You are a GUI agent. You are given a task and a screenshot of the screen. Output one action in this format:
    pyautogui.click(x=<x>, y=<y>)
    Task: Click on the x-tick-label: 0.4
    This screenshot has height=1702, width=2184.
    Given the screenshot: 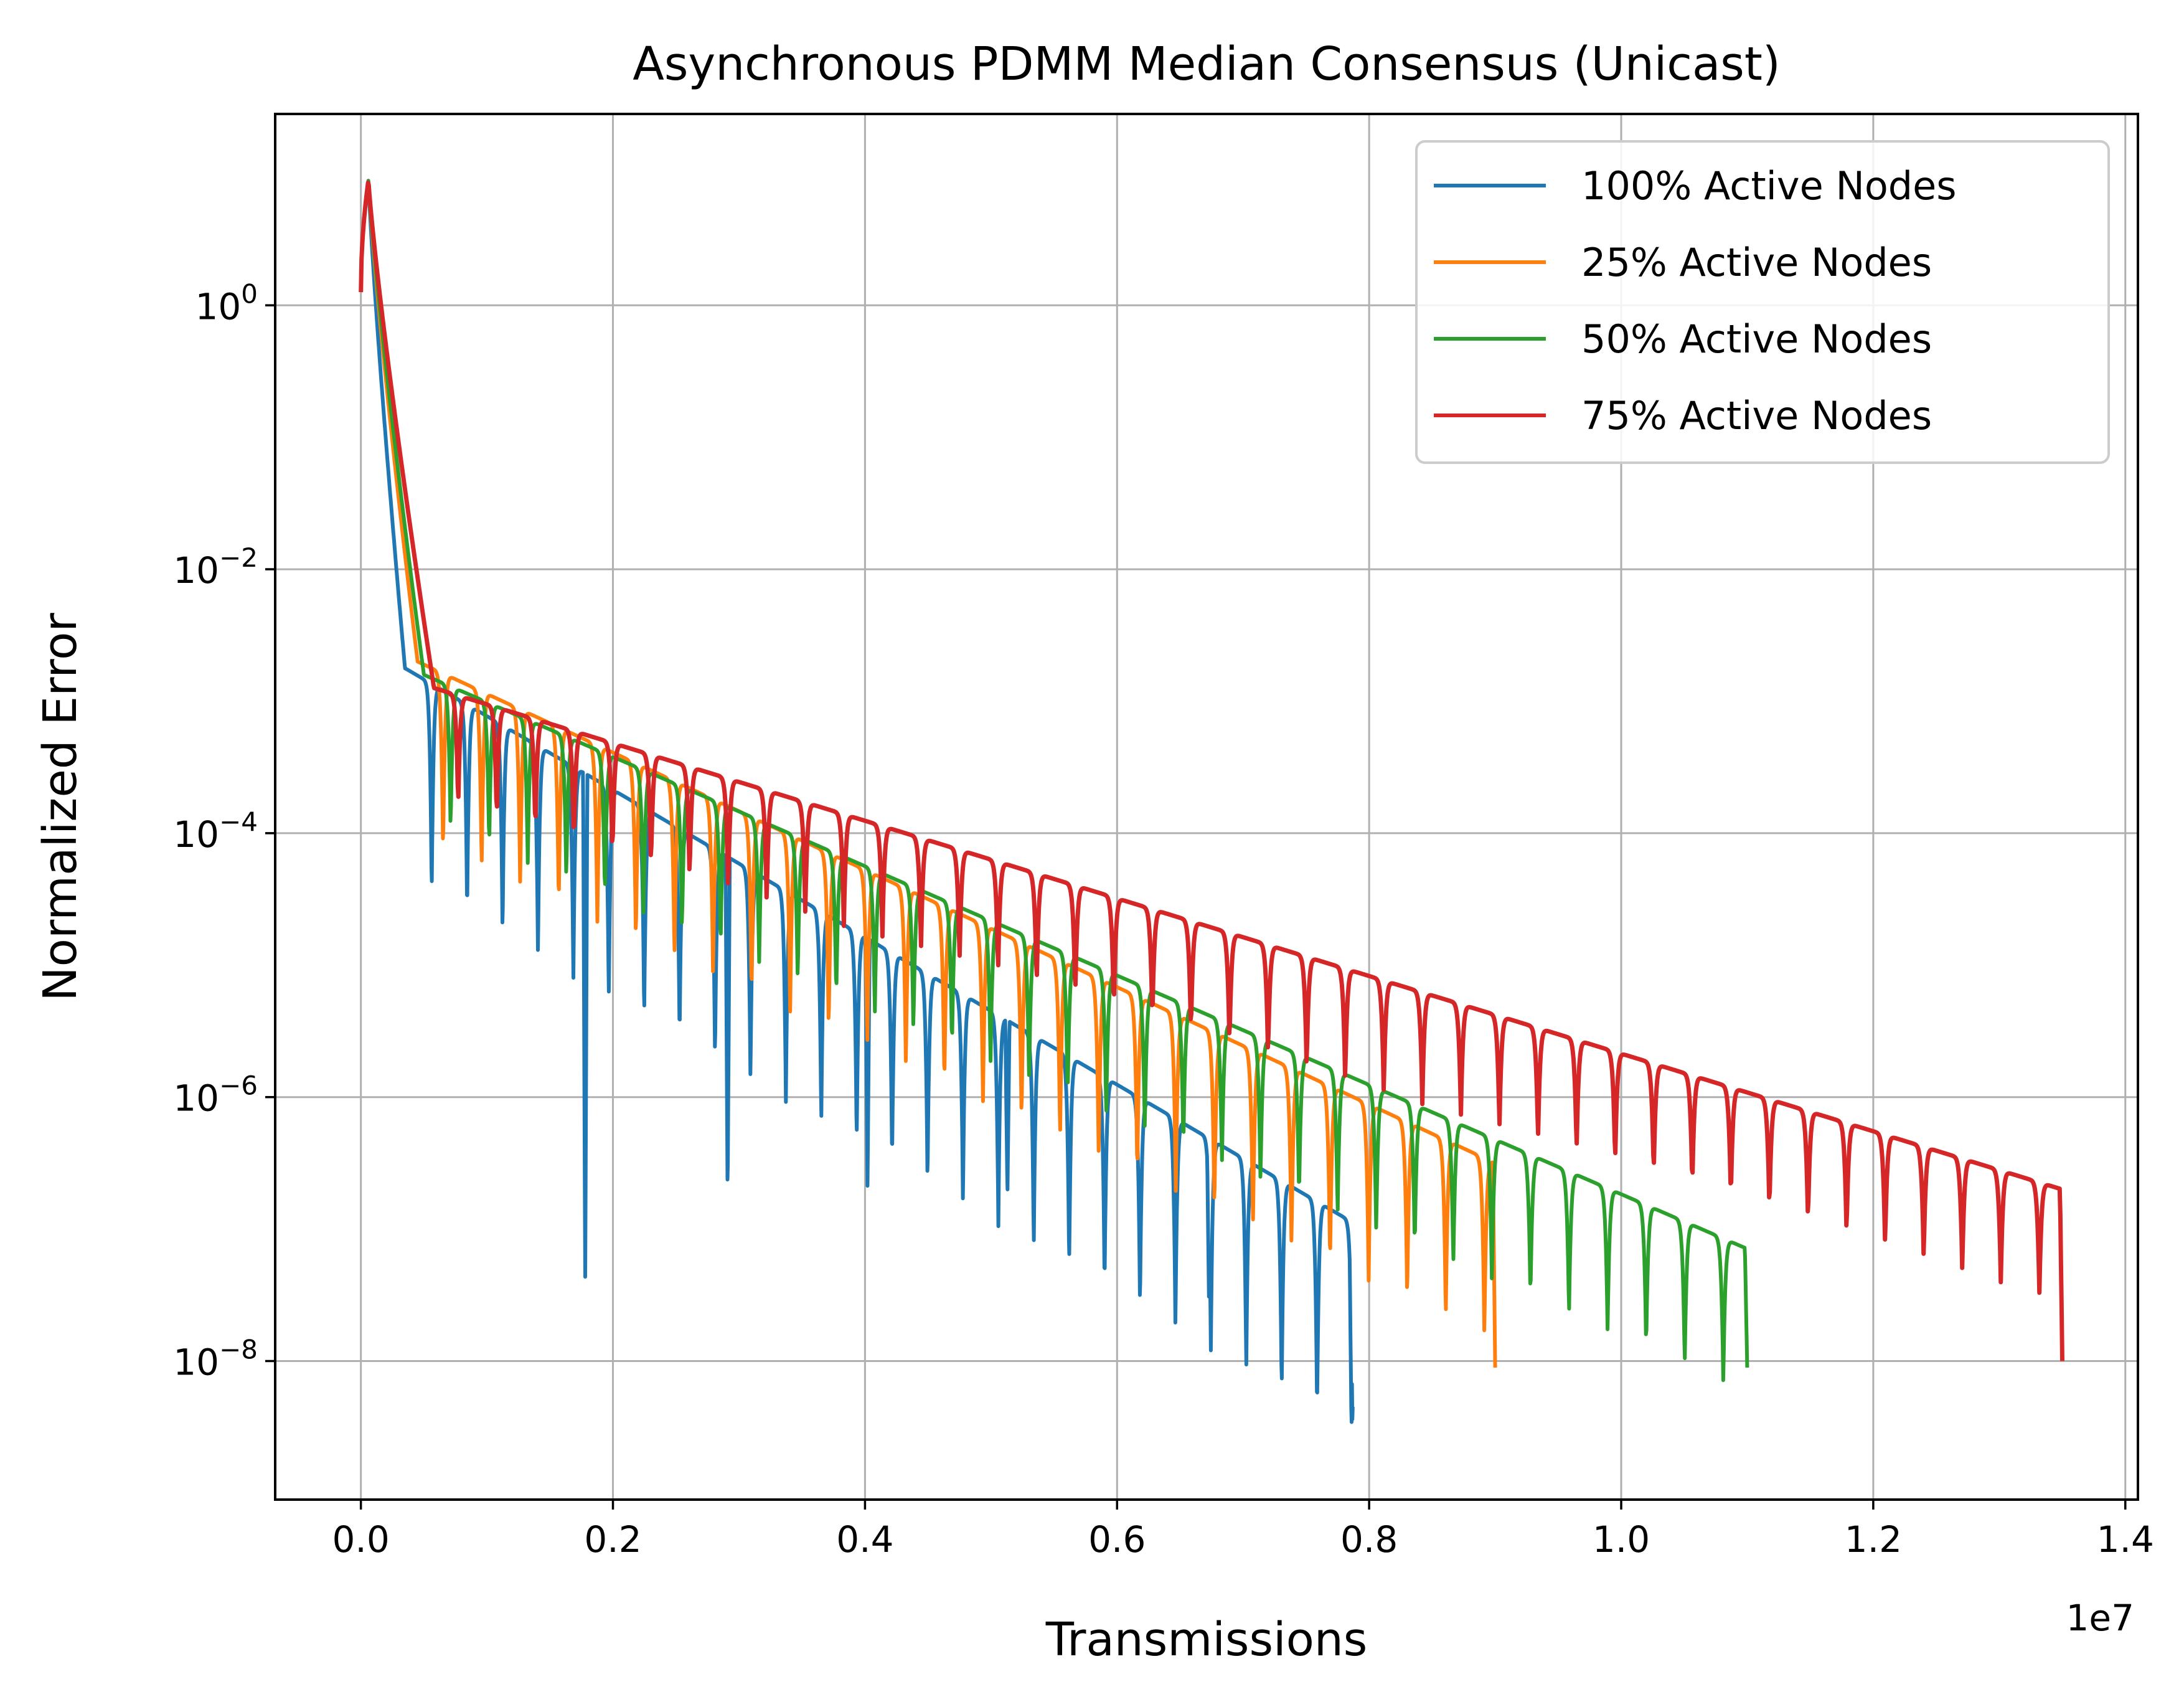 What is the action you would take?
    pyautogui.click(x=865, y=1539)
    